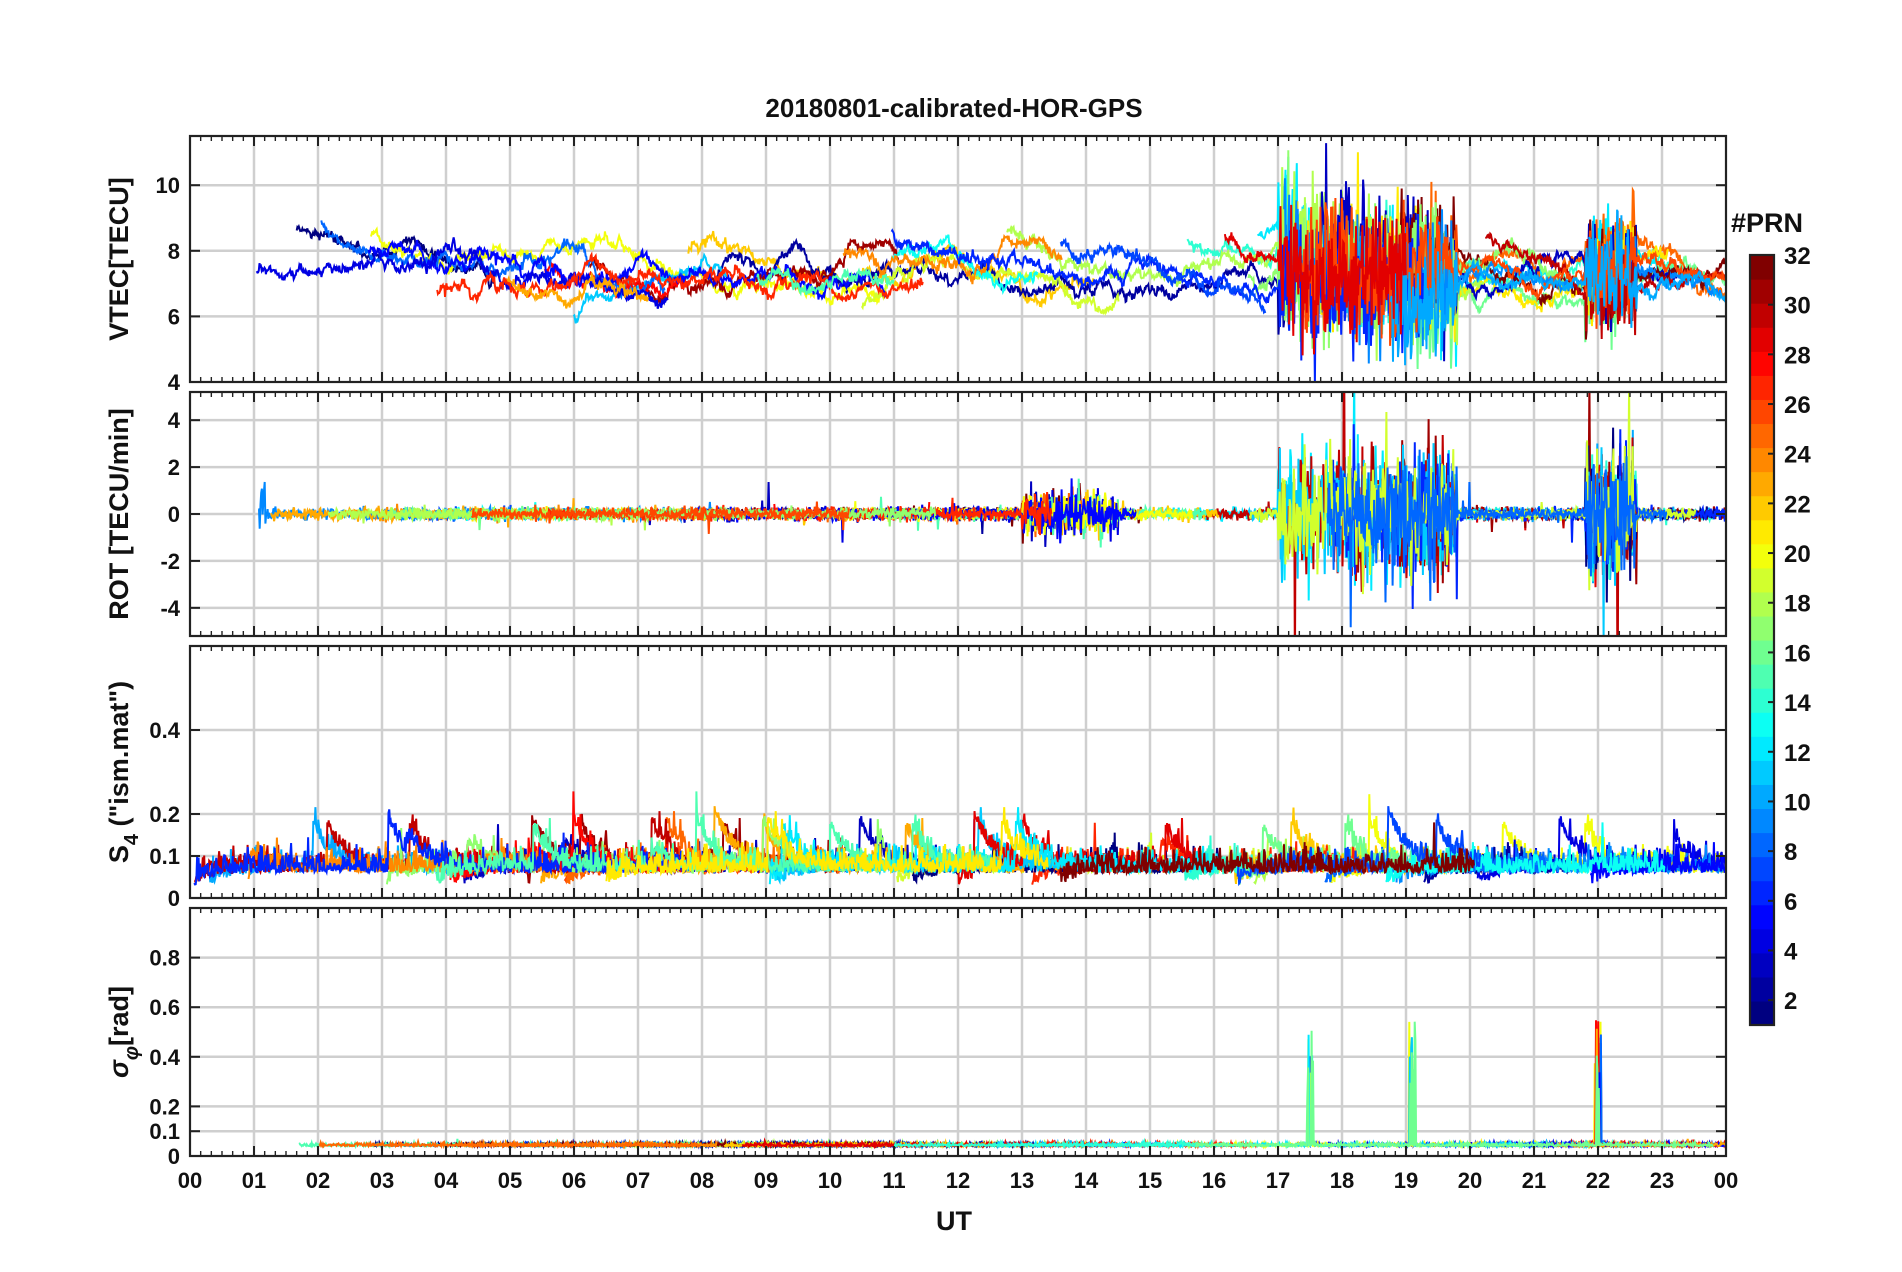 The height and width of the screenshot is (1272, 1902). What do you see at coordinates (1598, 1180) in the screenshot?
I see `x-tick-label: 22` at bounding box center [1598, 1180].